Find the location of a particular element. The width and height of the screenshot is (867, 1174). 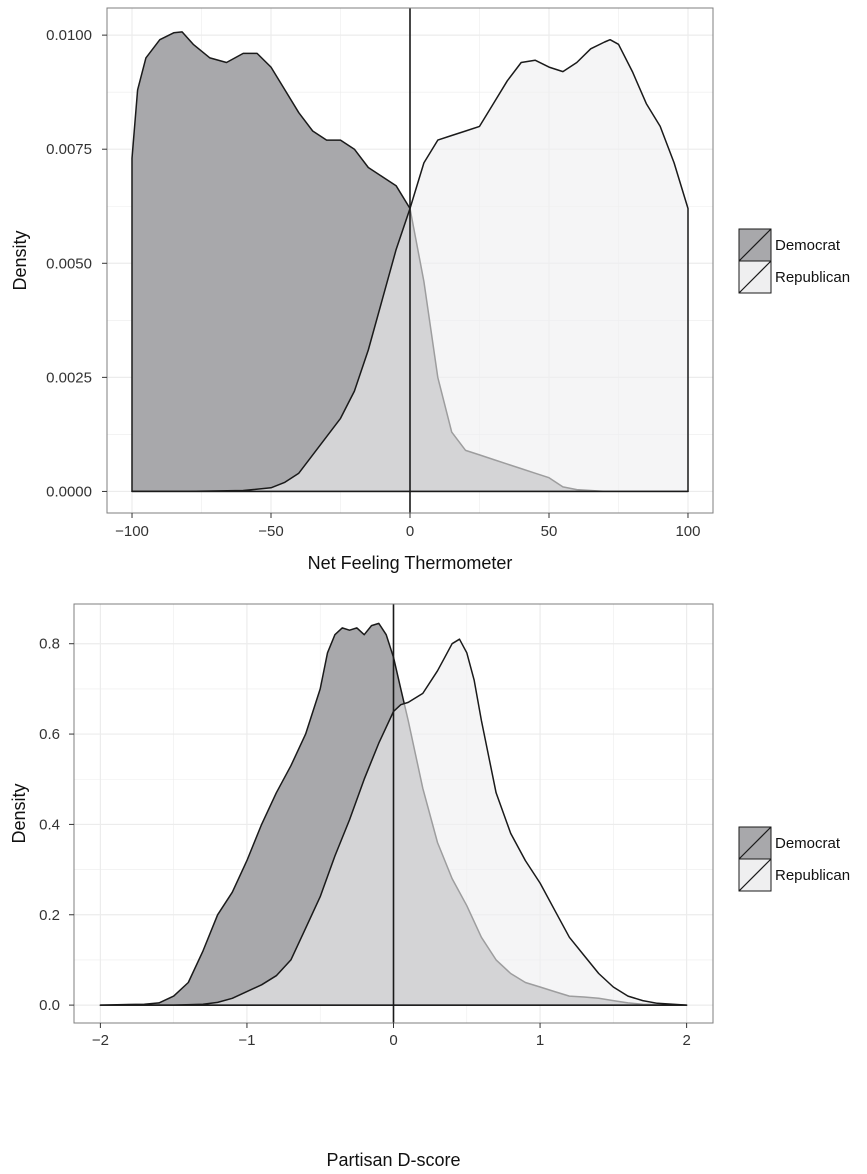

y-tick-label: 0.0075 is located at coordinates (69, 149).